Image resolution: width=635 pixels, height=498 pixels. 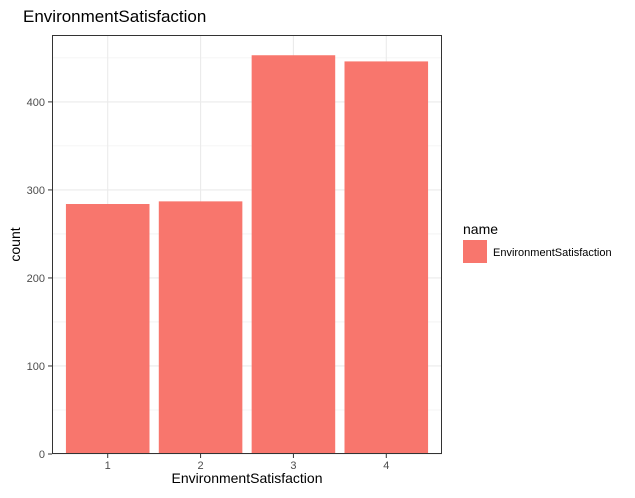 What do you see at coordinates (36, 279) in the screenshot?
I see `y-tick-label: 200` at bounding box center [36, 279].